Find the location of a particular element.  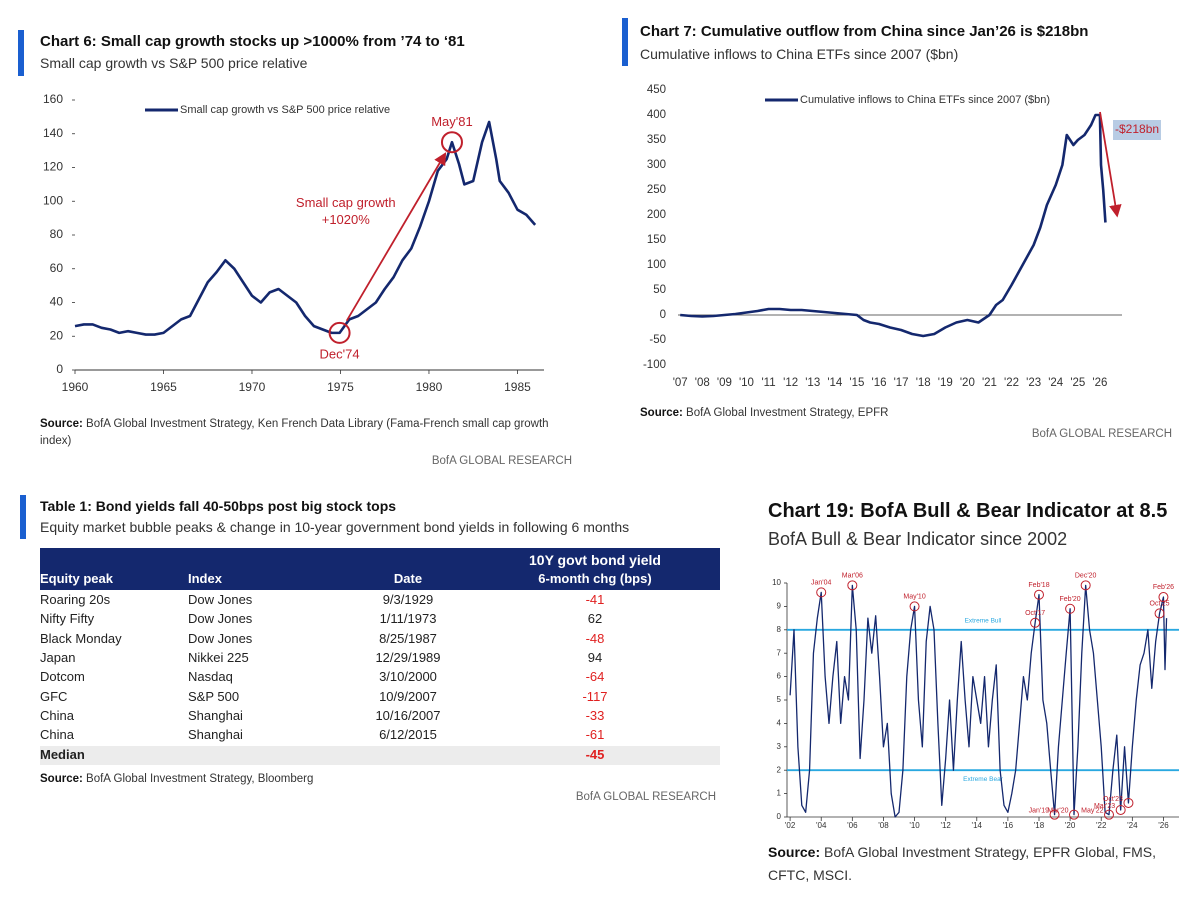

y-tick-label: 300 is located at coordinates (656, 165).